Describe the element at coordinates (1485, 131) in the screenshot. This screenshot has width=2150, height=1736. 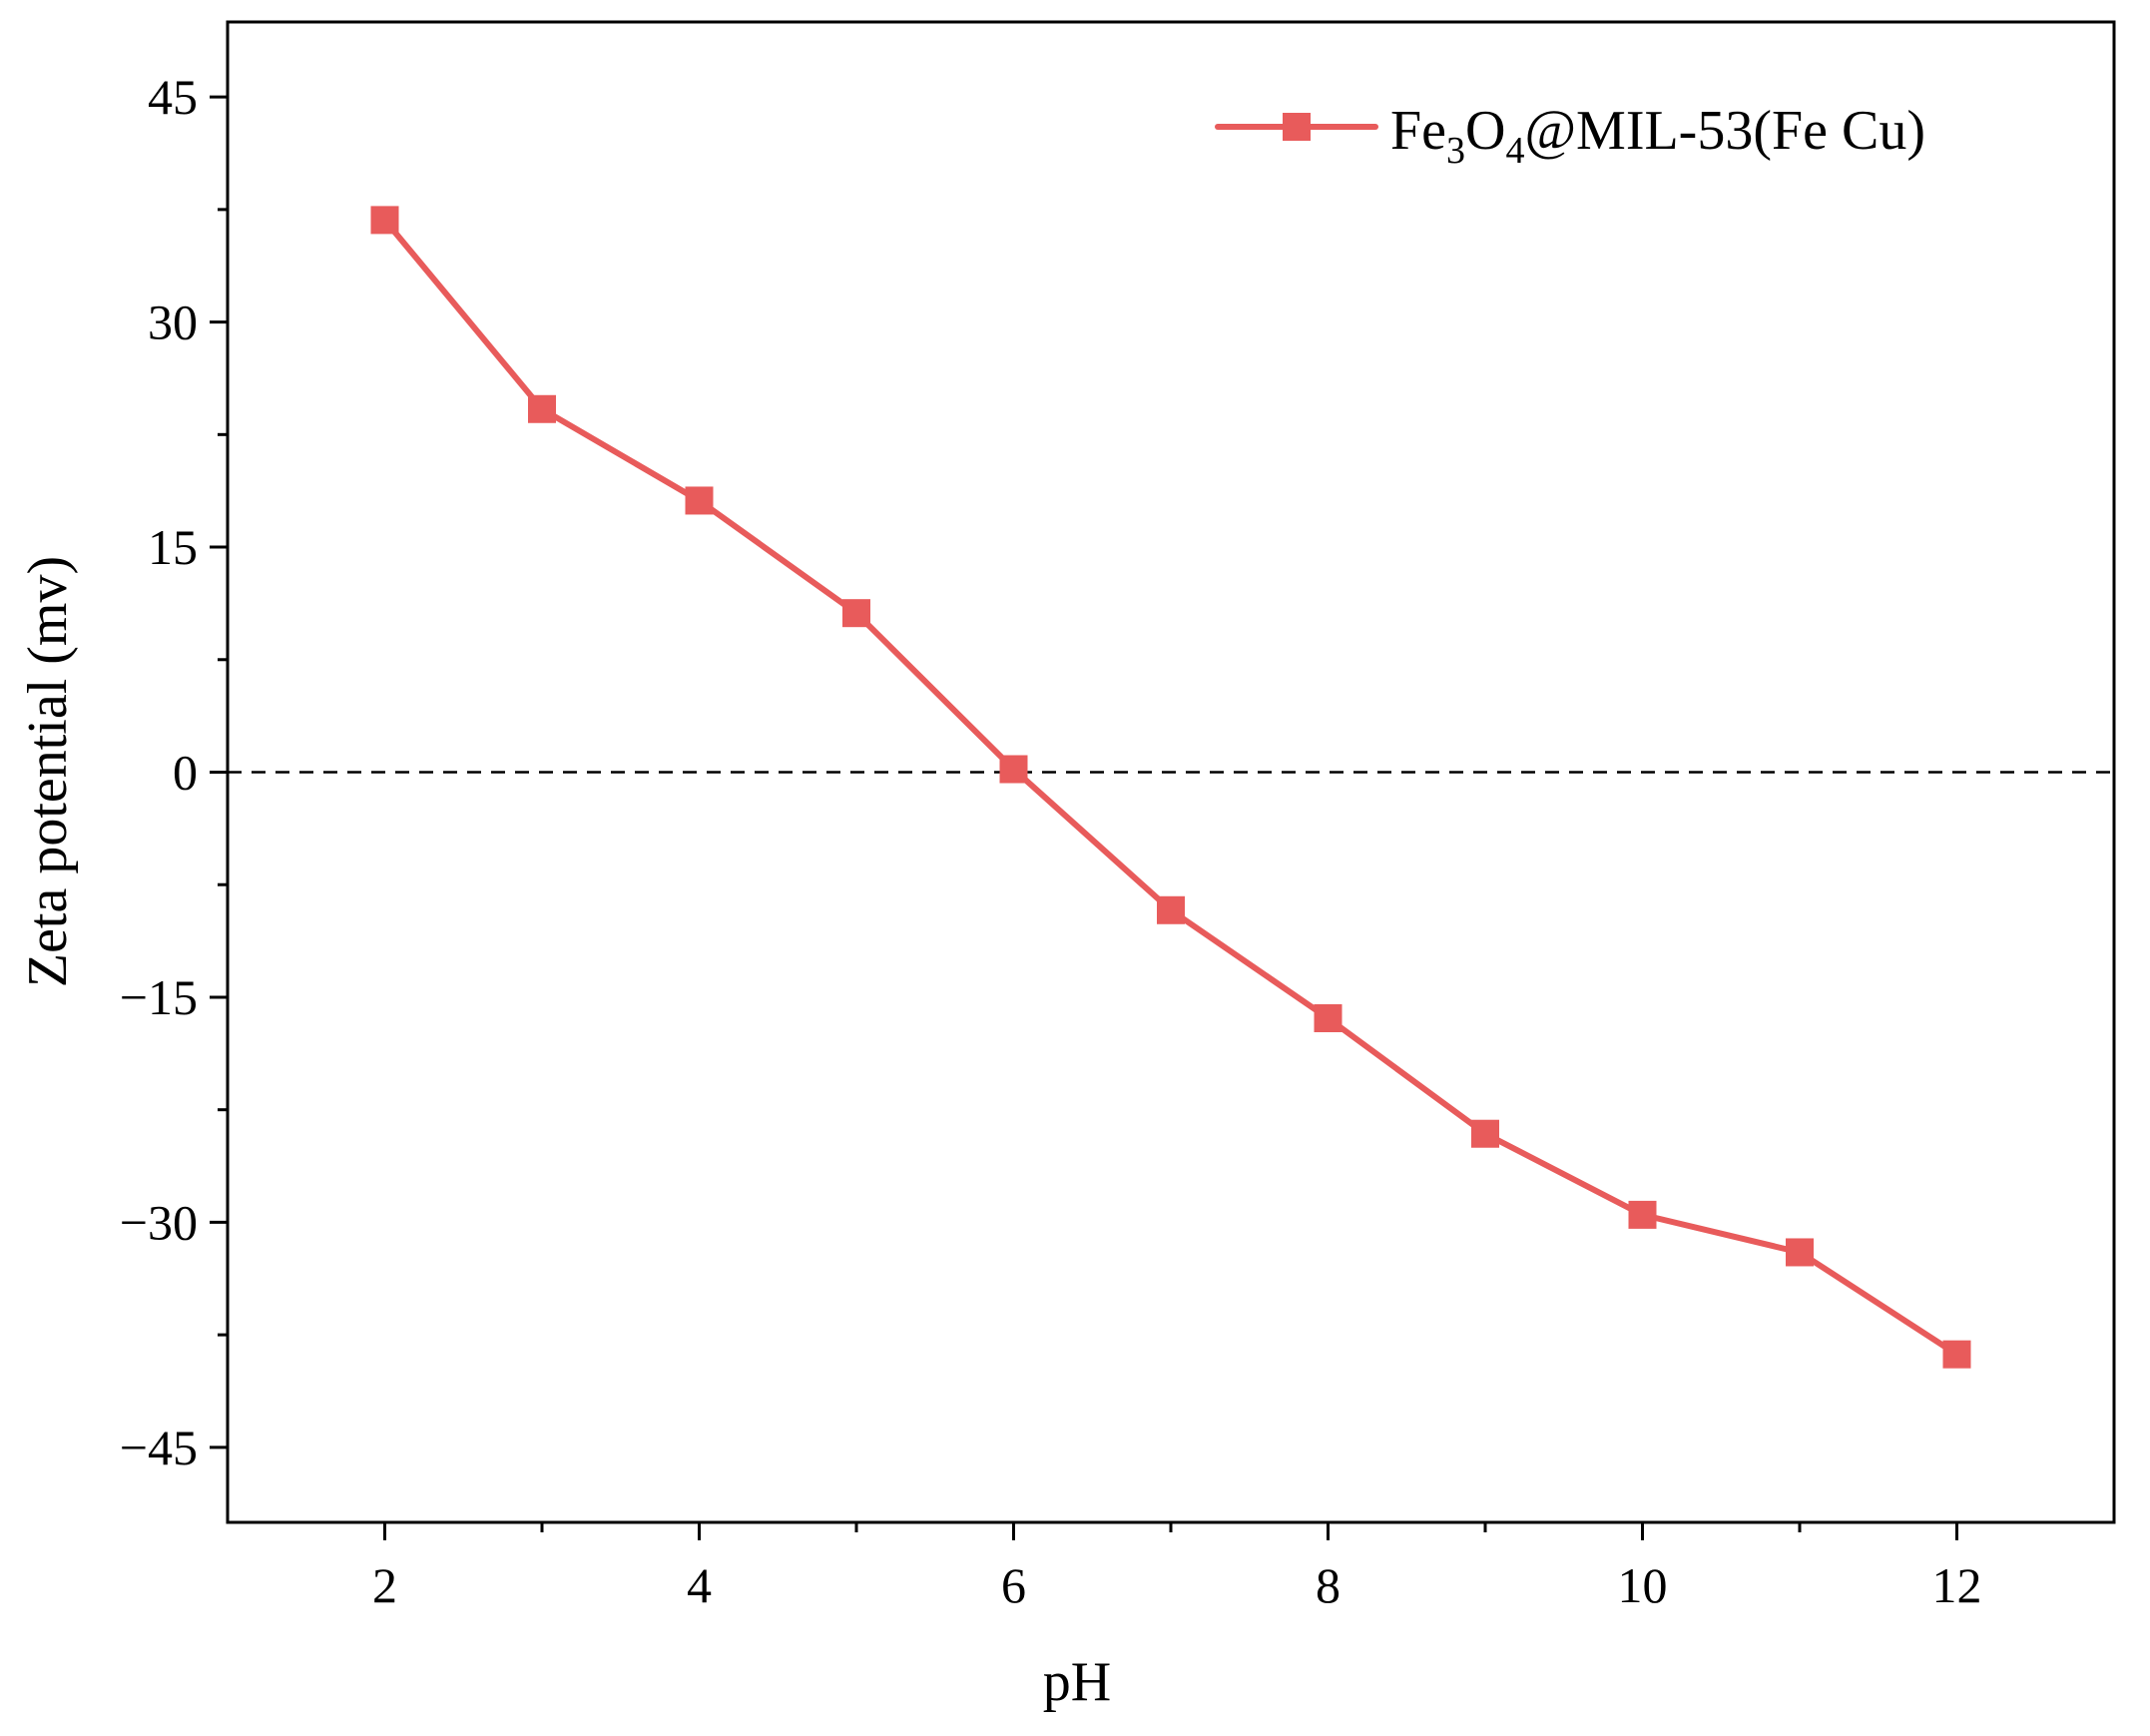
I see `legend-label-part: O` at that location.